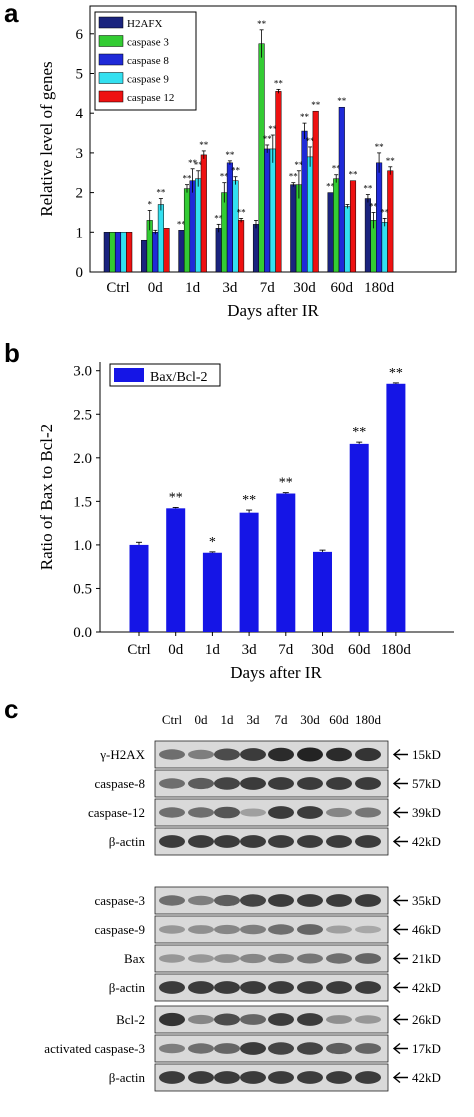  I want to click on chart-b-ytick-label: 1.5, so click(82, 502).